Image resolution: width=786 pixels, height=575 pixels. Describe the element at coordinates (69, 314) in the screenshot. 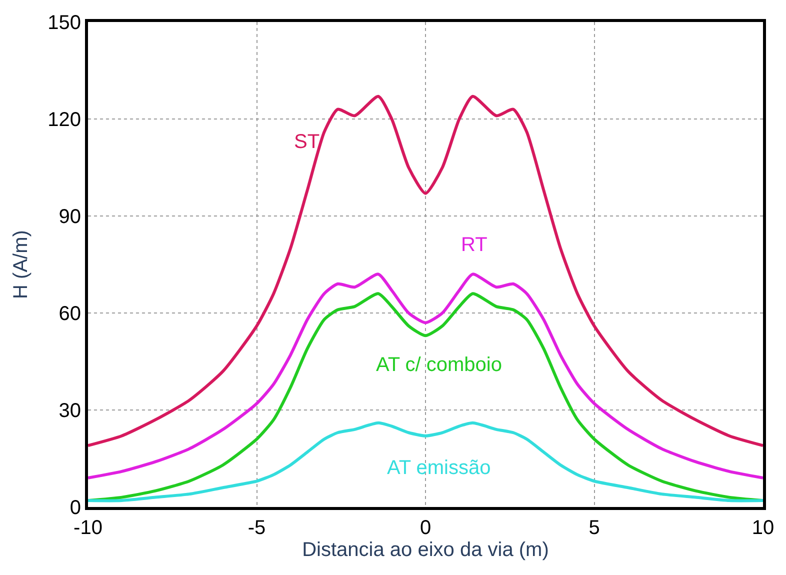

I see `y-tick-label: 60` at that location.